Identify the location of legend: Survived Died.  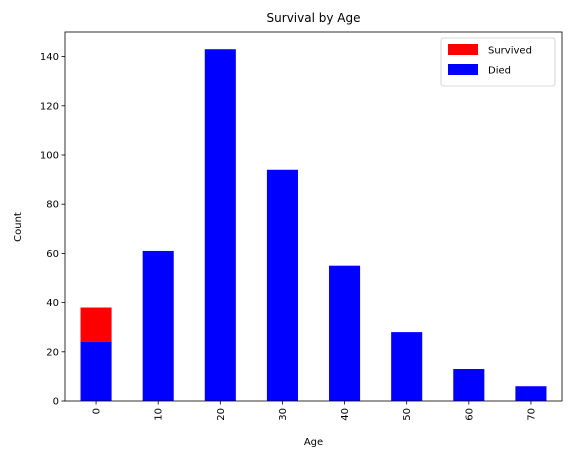
(498, 62).